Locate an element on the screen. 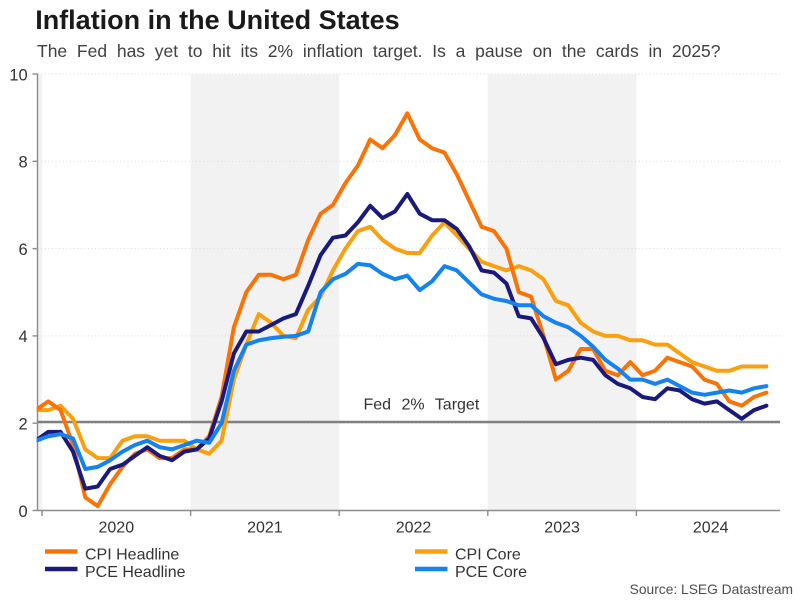 This screenshot has height=601, width=801. svg-text: 8 is located at coordinates (23, 163).